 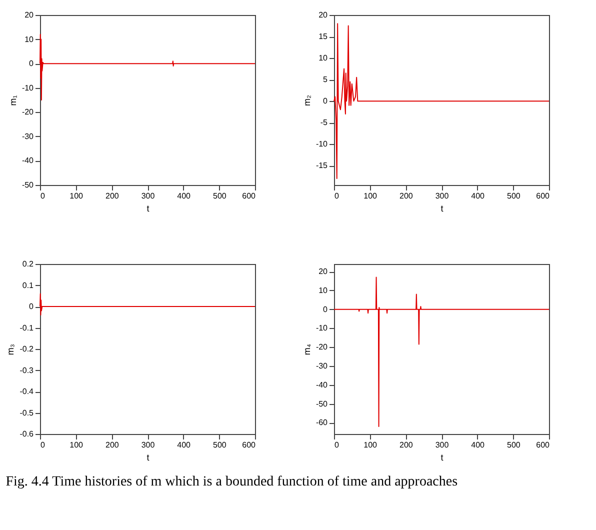 What do you see at coordinates (324, 123) in the screenshot?
I see `y-tick-label: -5` at bounding box center [324, 123].